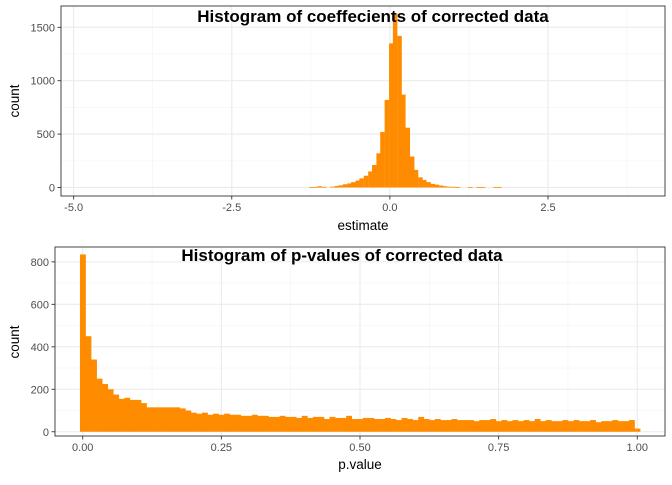 The height and width of the screenshot is (485, 672). I want to click on x-axis-label: estimate, so click(362, 225).